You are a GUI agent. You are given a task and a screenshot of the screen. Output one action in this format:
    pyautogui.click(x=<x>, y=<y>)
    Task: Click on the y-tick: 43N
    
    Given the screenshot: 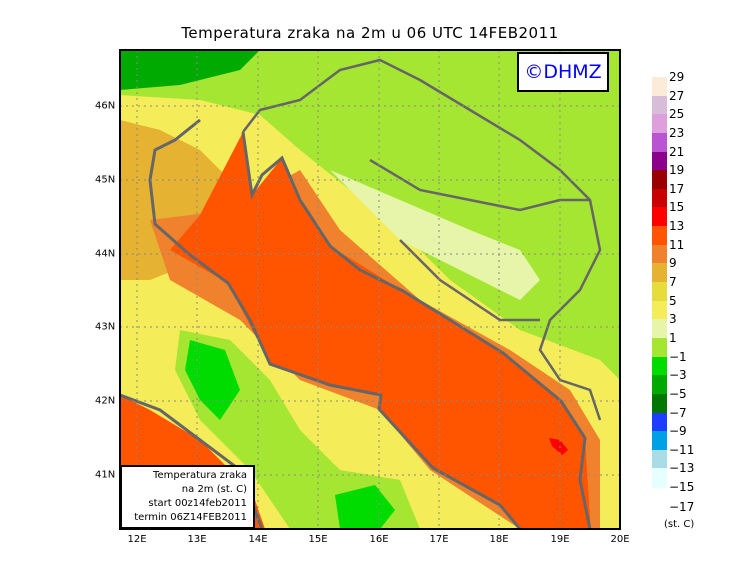 What is the action you would take?
    pyautogui.click(x=105, y=327)
    